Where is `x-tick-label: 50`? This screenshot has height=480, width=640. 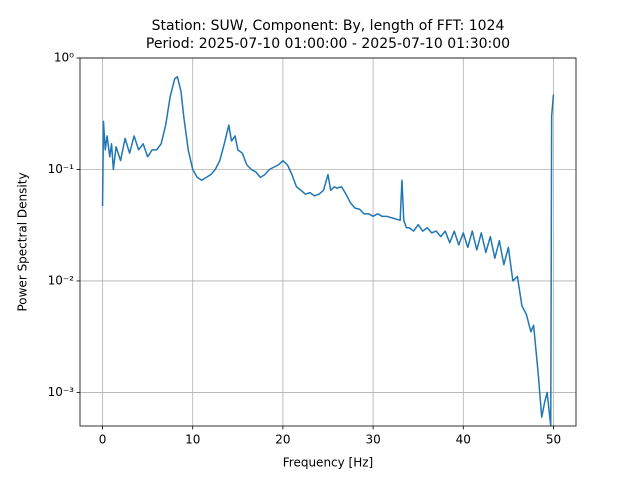 x-tick-label: 50 is located at coordinates (553, 440).